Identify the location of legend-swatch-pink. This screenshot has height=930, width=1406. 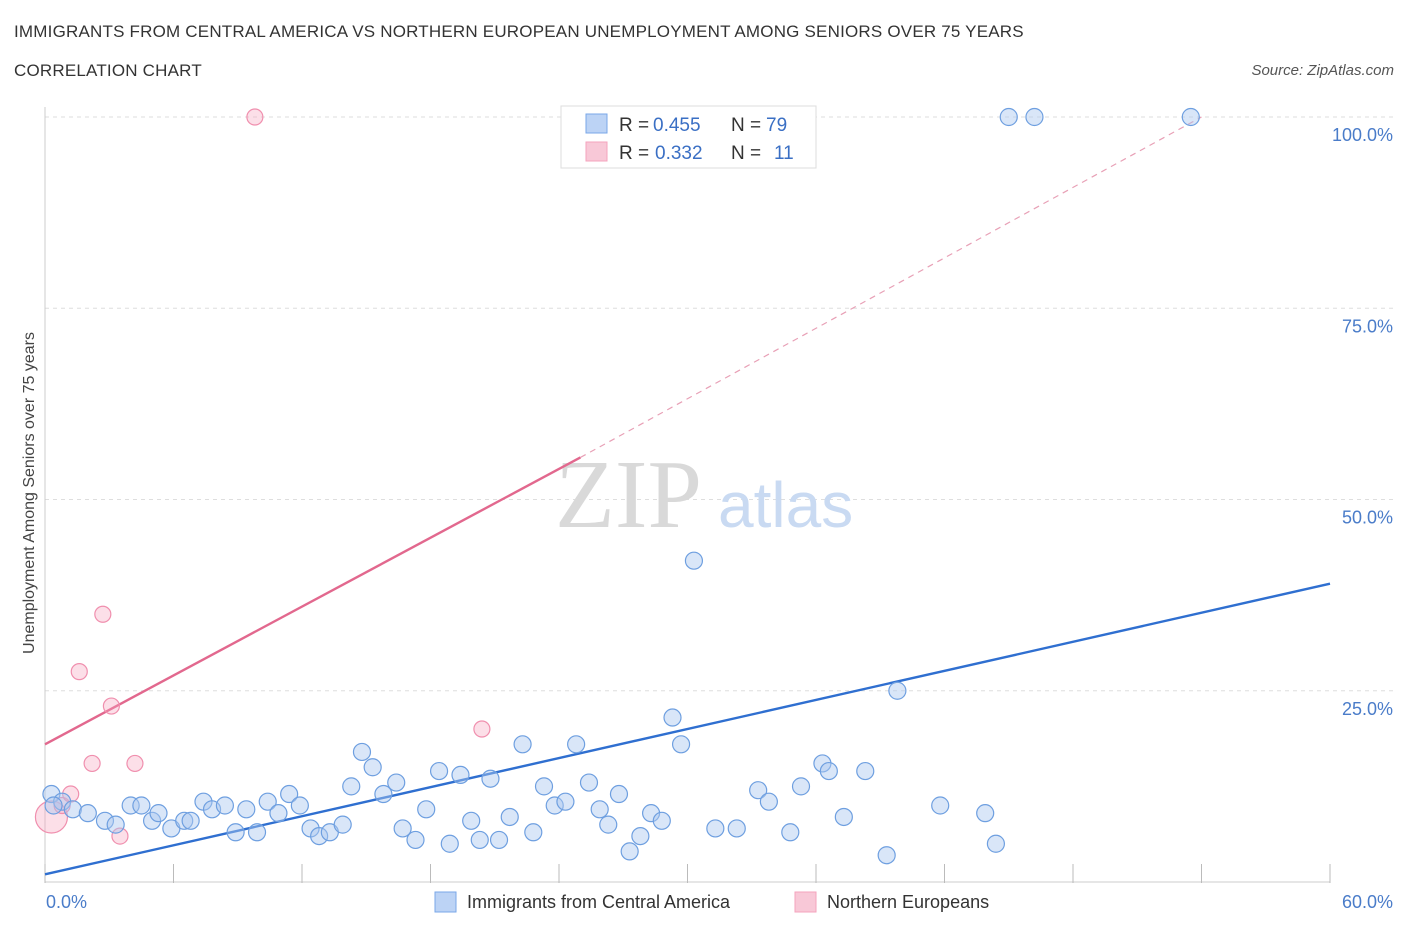
(596, 151).